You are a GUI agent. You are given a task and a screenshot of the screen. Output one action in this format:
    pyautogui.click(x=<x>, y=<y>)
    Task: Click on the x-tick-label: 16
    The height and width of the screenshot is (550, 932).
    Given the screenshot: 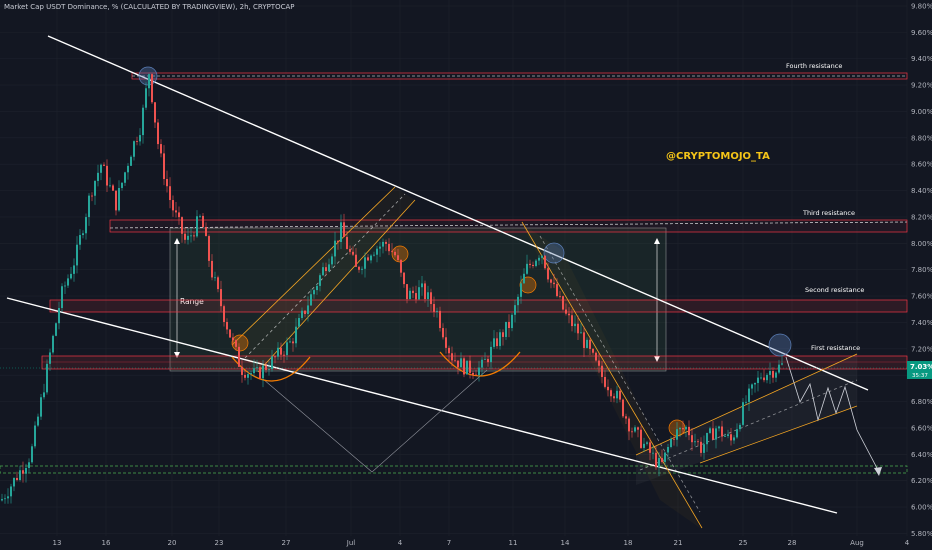 What is the action you would take?
    pyautogui.click(x=106, y=543)
    